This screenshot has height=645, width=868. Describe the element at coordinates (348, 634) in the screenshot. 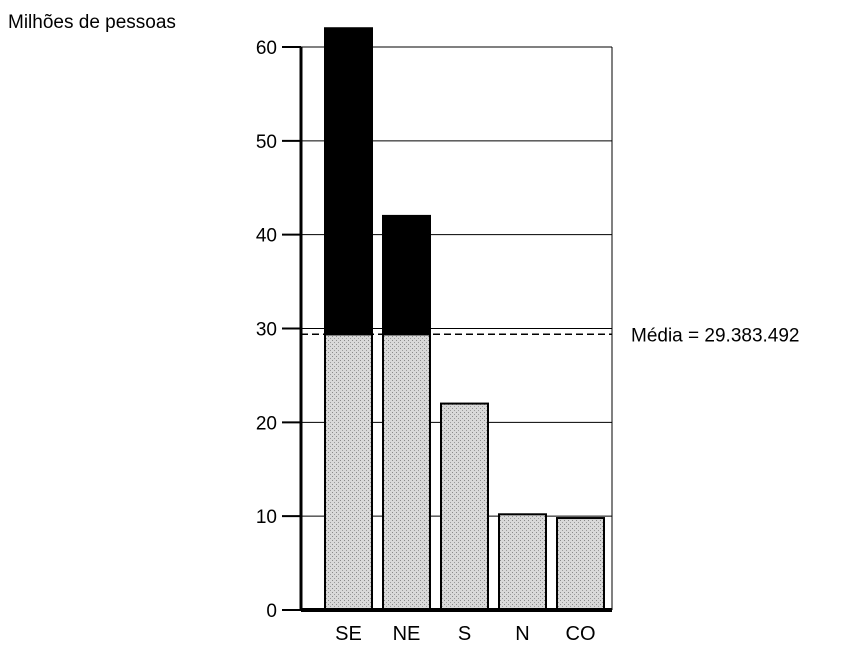

I see `x-tick-label: SE` at that location.